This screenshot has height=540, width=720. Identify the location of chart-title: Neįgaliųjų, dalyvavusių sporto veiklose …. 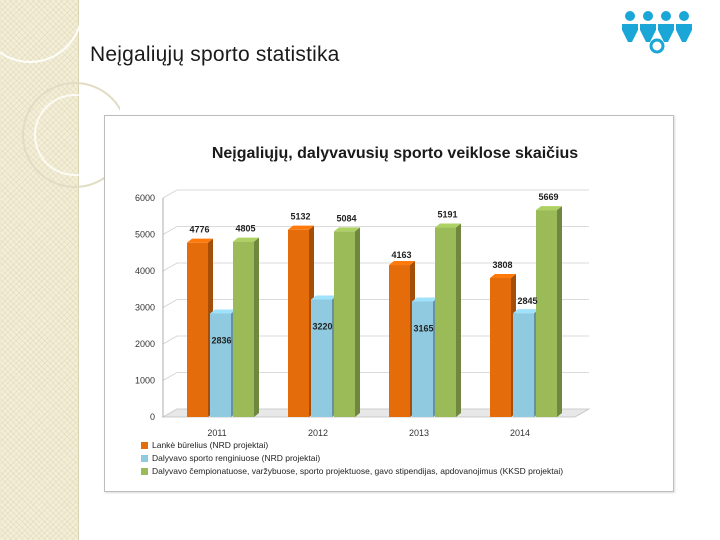
(395, 153).